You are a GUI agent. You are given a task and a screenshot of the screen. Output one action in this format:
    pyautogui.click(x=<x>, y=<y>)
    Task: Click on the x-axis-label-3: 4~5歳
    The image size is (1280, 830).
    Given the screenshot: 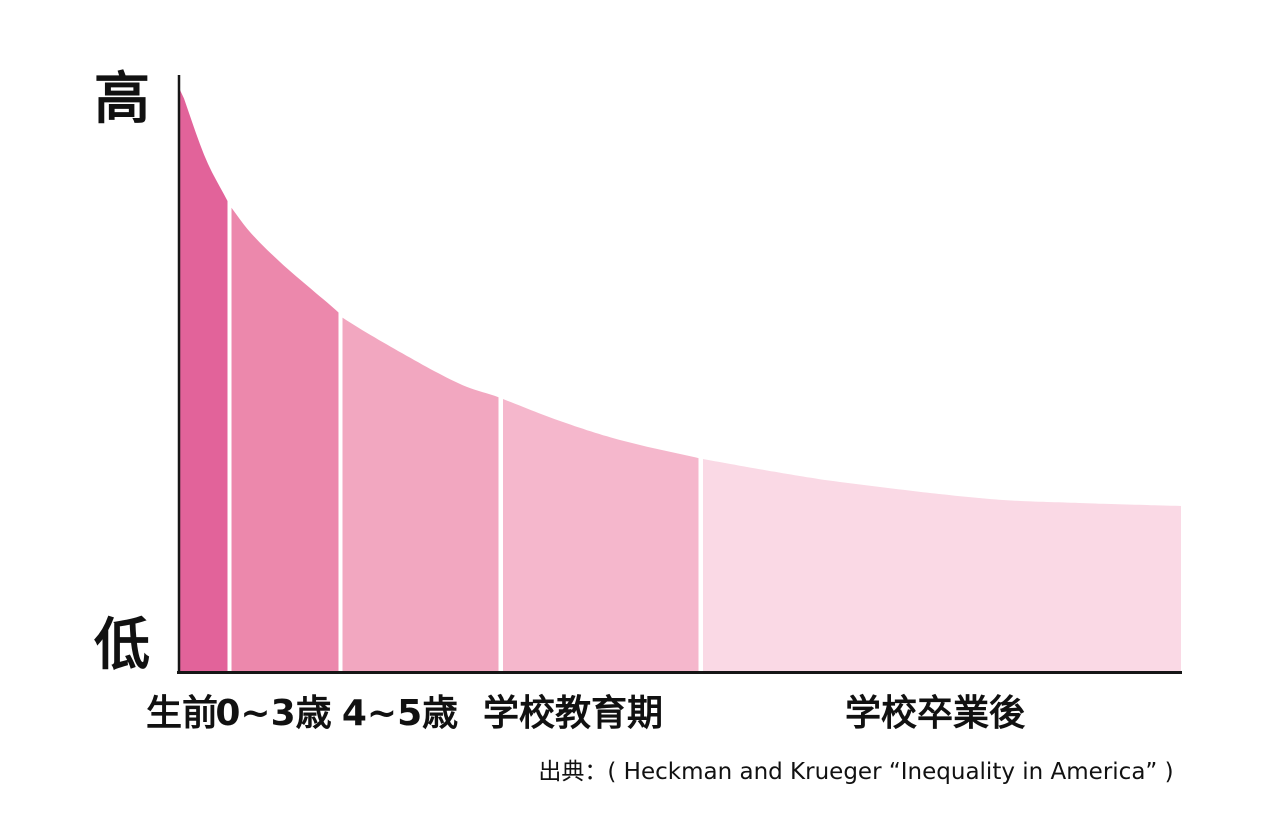 What is the action you would take?
    pyautogui.click(x=400, y=713)
    